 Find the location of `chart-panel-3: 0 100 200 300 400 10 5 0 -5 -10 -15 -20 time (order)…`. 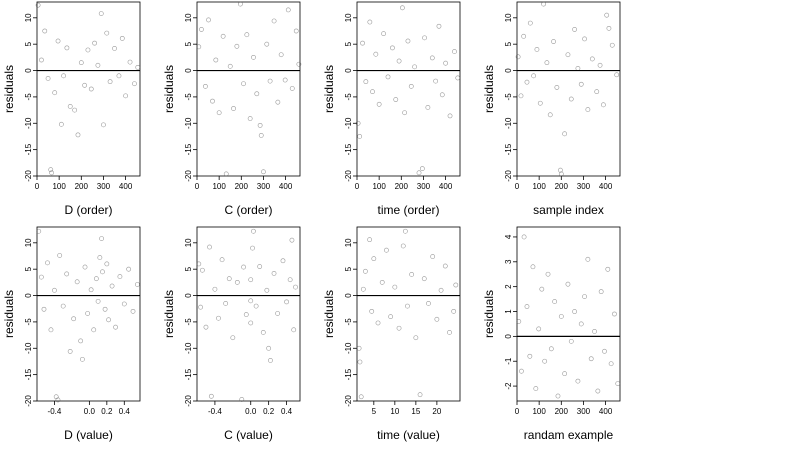

chart-panel-3: 0 100 200 300 400 10 5 0 -5 -10 -15 -20 time (order)… is located at coordinates (391, 109).